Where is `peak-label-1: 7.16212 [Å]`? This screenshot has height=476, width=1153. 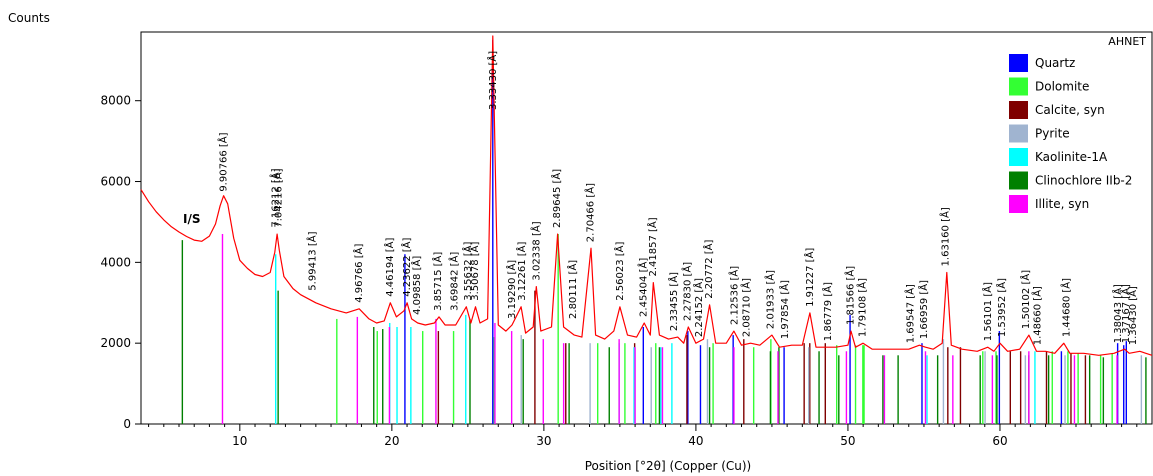 peak-label-1: 7.16212 [Å] is located at coordinates (274, 197).